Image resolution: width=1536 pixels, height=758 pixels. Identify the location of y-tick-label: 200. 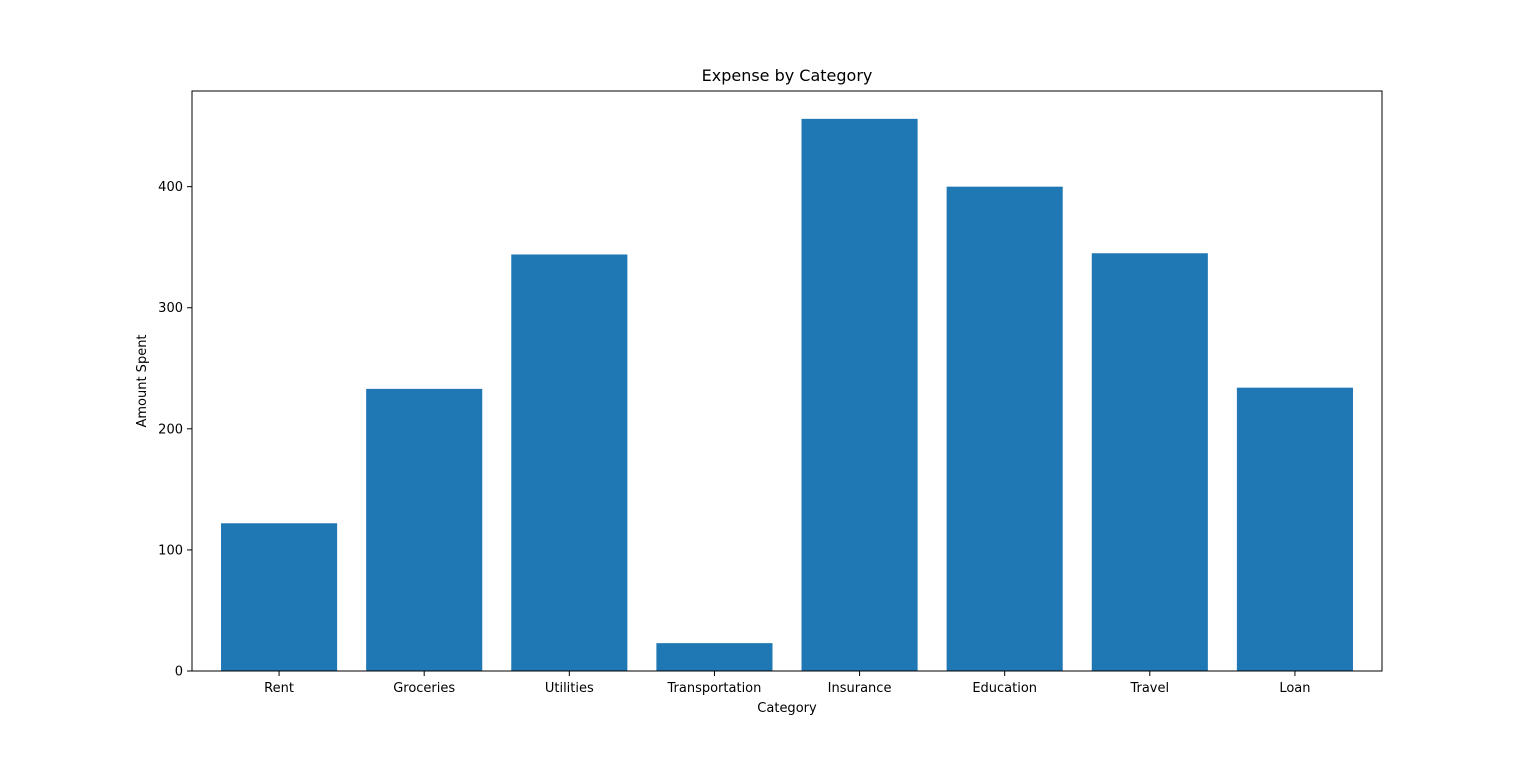
(170, 429).